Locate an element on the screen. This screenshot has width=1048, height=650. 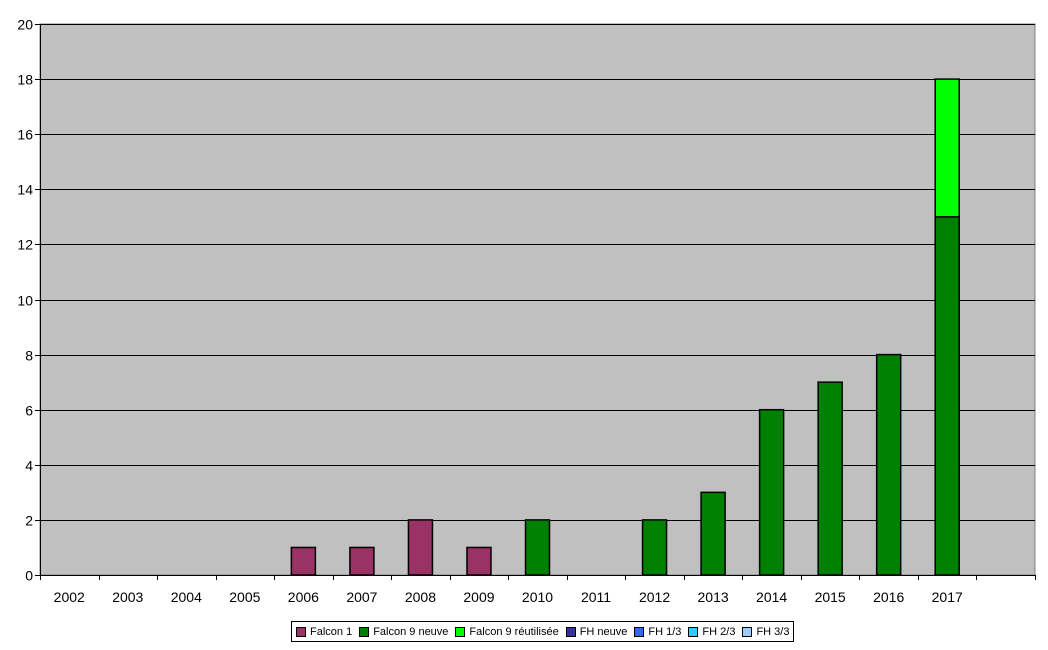
y-tick-label: 4 is located at coordinates (29, 466).